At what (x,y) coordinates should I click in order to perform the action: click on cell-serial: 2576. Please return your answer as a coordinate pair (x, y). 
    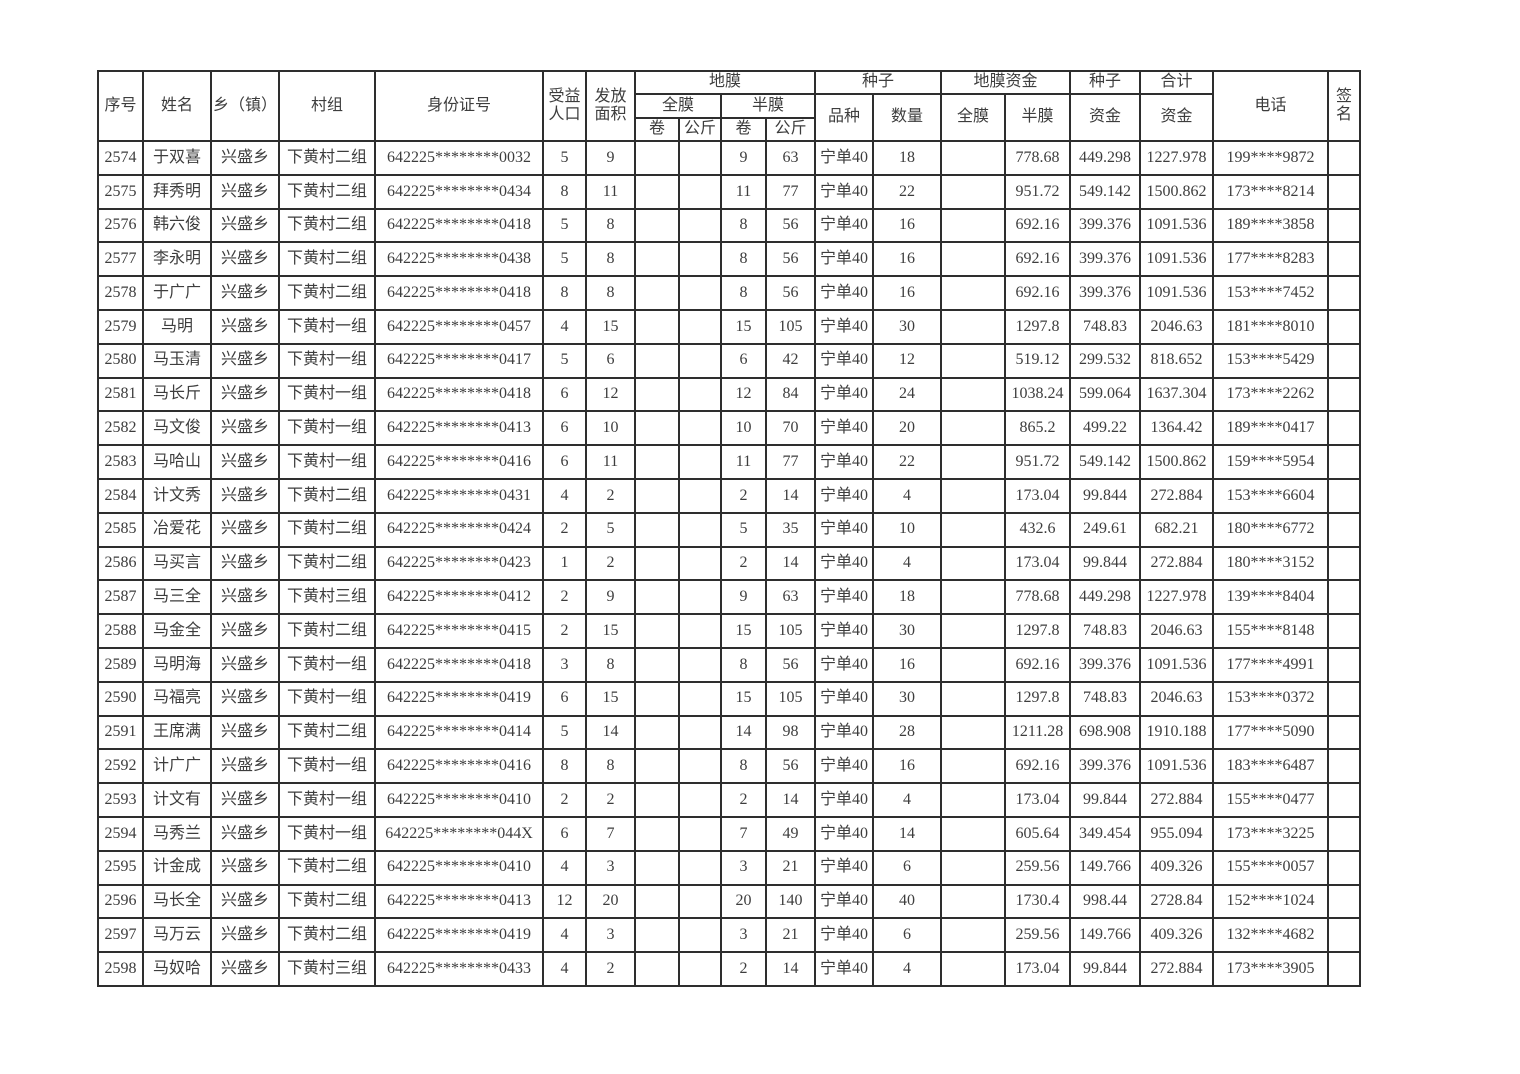
    Looking at the image, I should click on (120, 225).